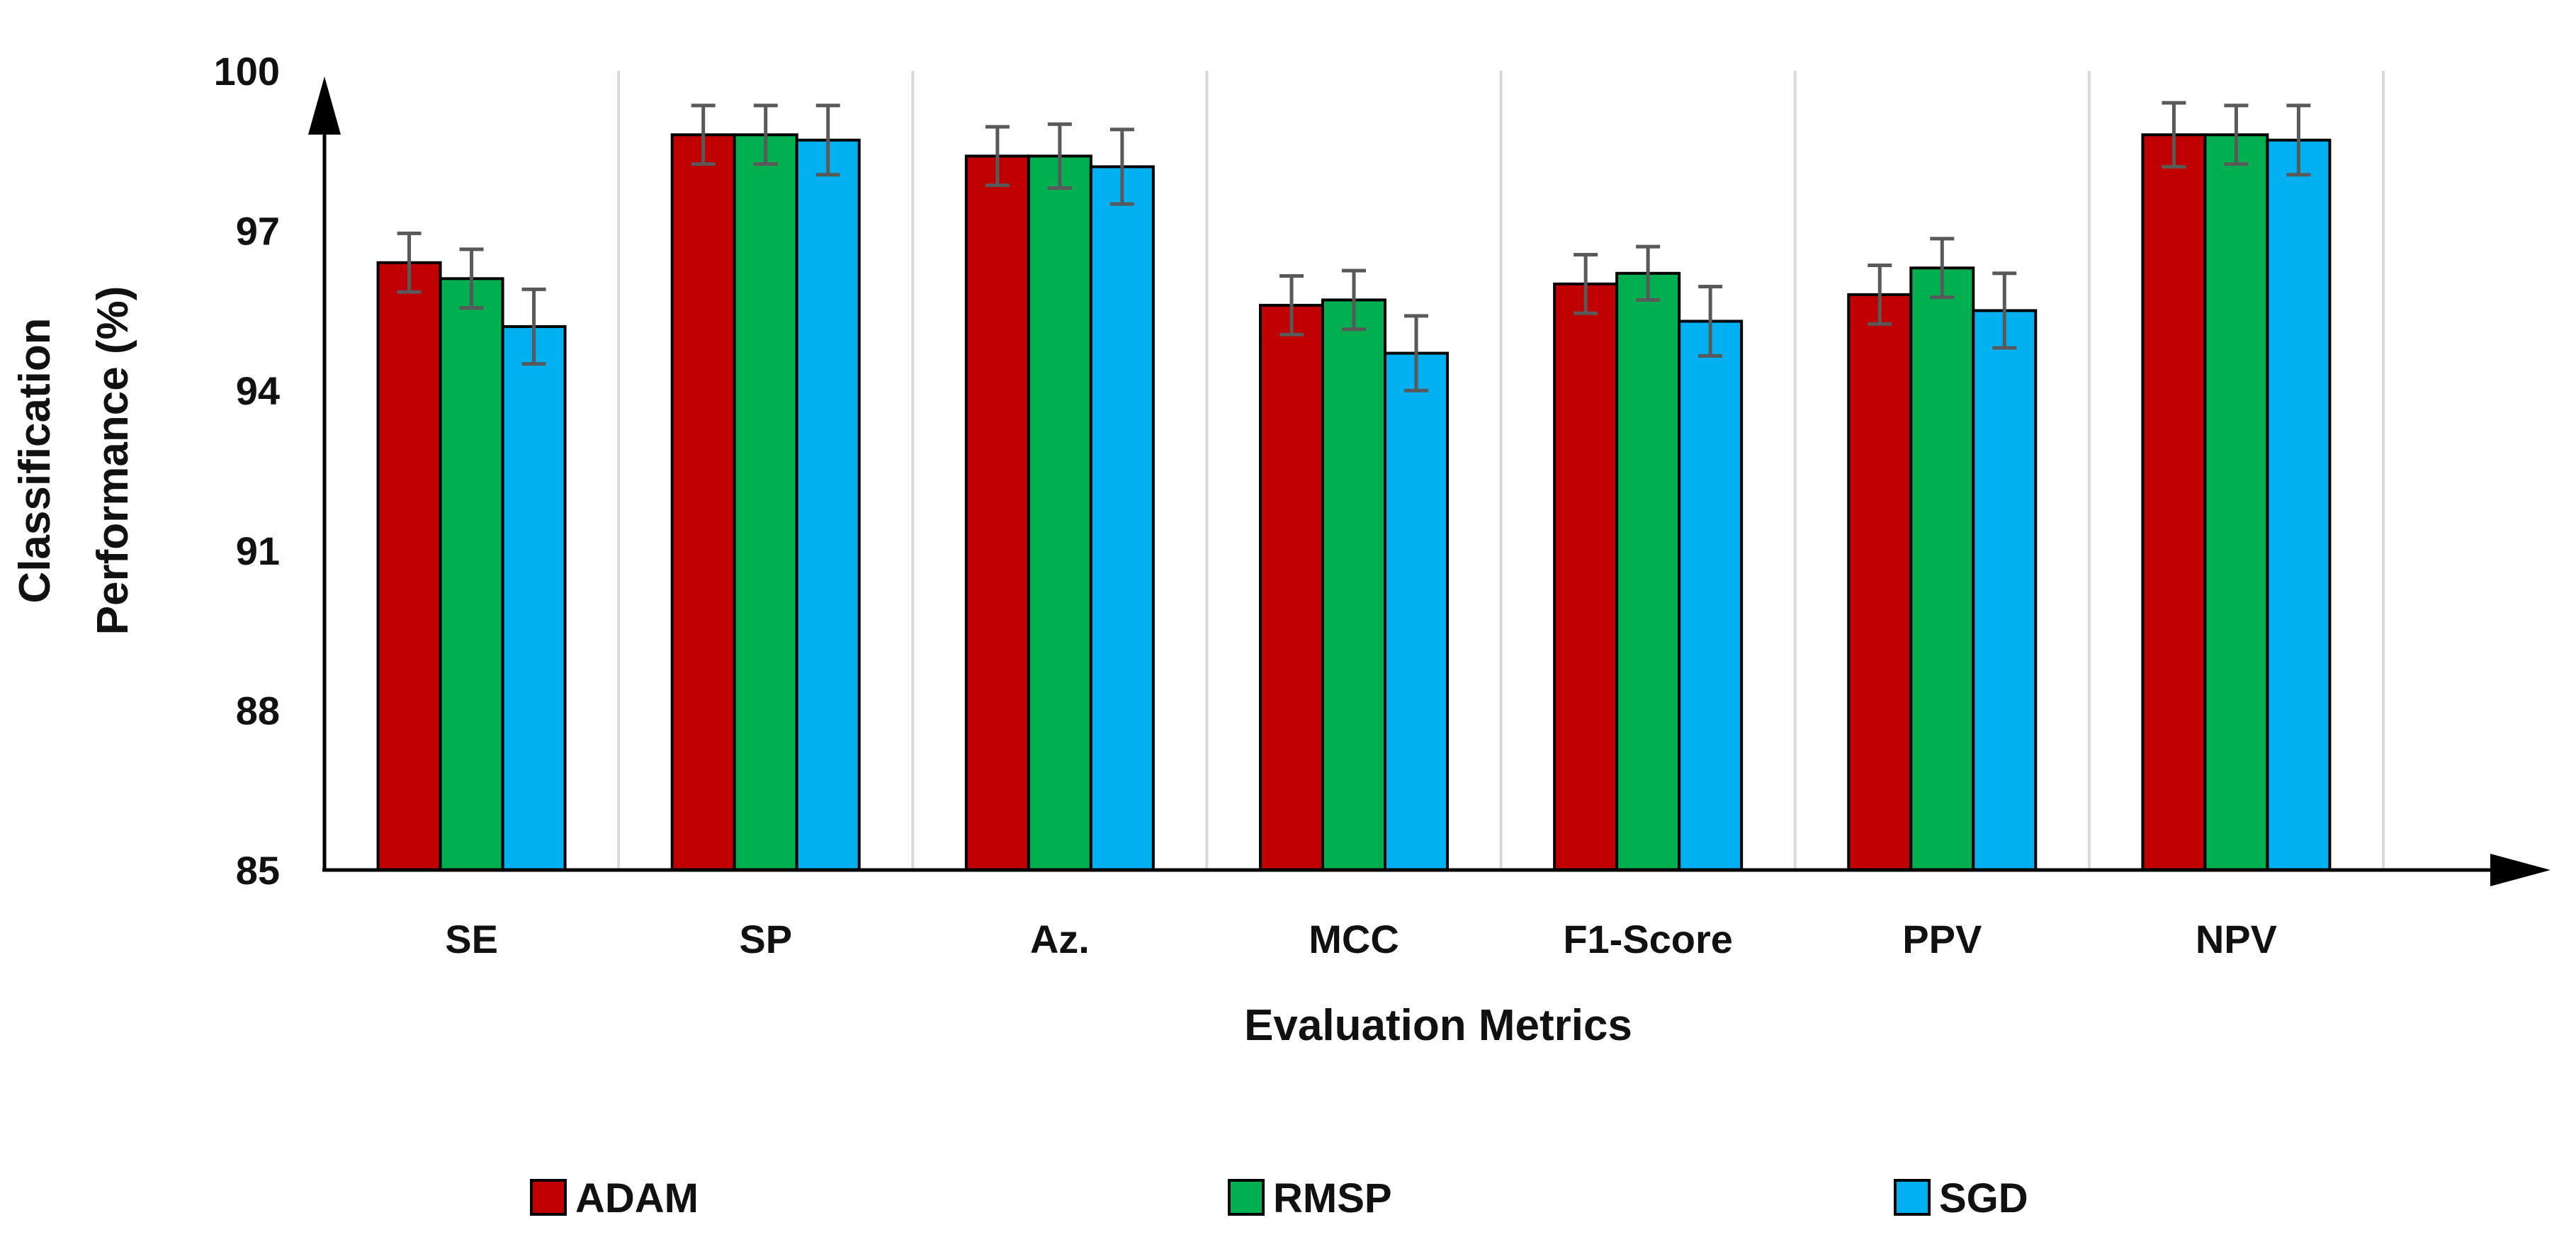 Image resolution: width=2576 pixels, height=1254 pixels. Describe the element at coordinates (258, 390) in the screenshot. I see `y-tick-label: 94` at that location.